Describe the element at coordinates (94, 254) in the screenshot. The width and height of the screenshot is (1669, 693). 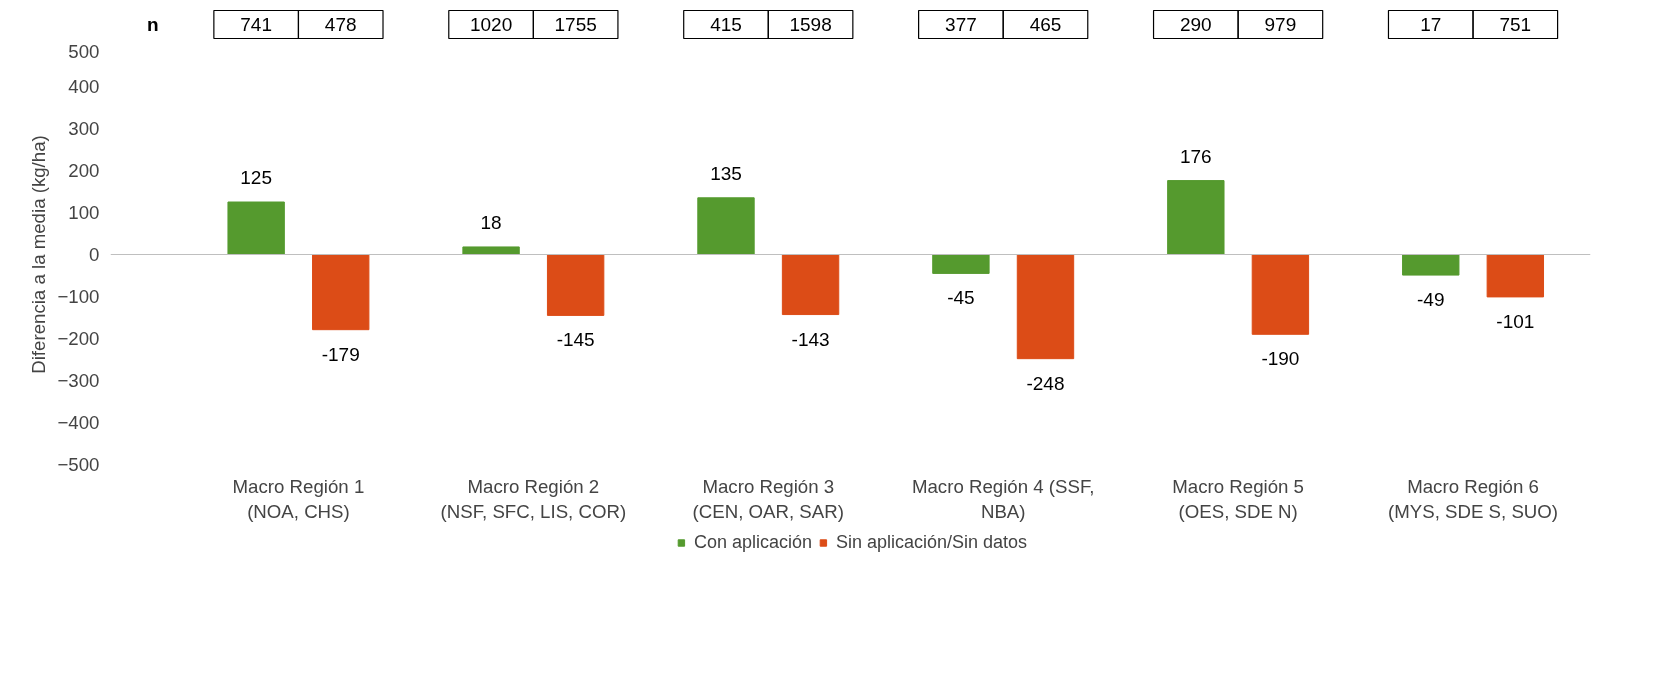
I see `y-tick-label: 0` at that location.